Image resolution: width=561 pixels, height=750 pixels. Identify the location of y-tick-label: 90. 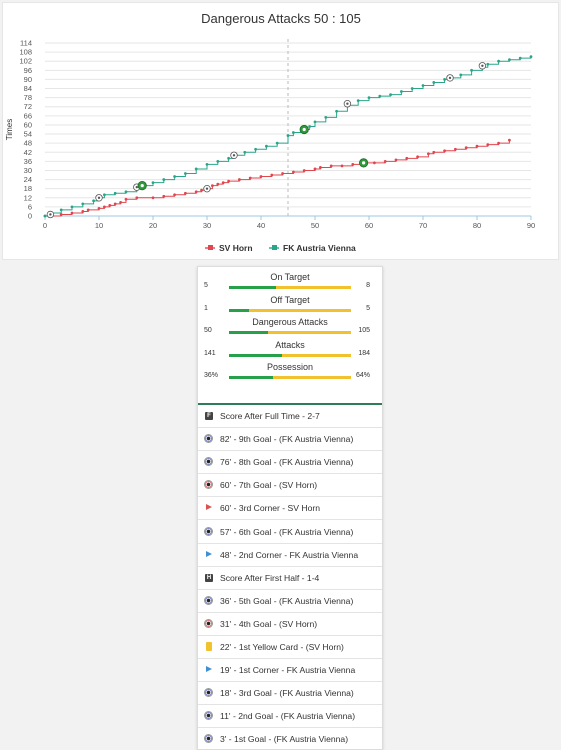
(28, 79).